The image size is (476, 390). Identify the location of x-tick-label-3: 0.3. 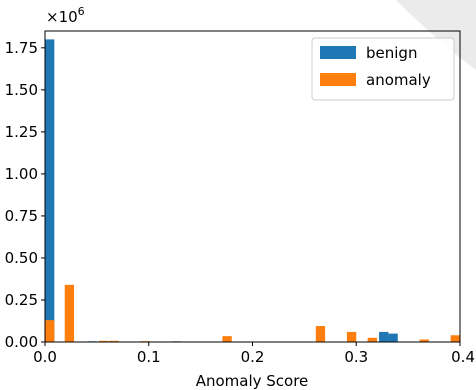
(356, 357).